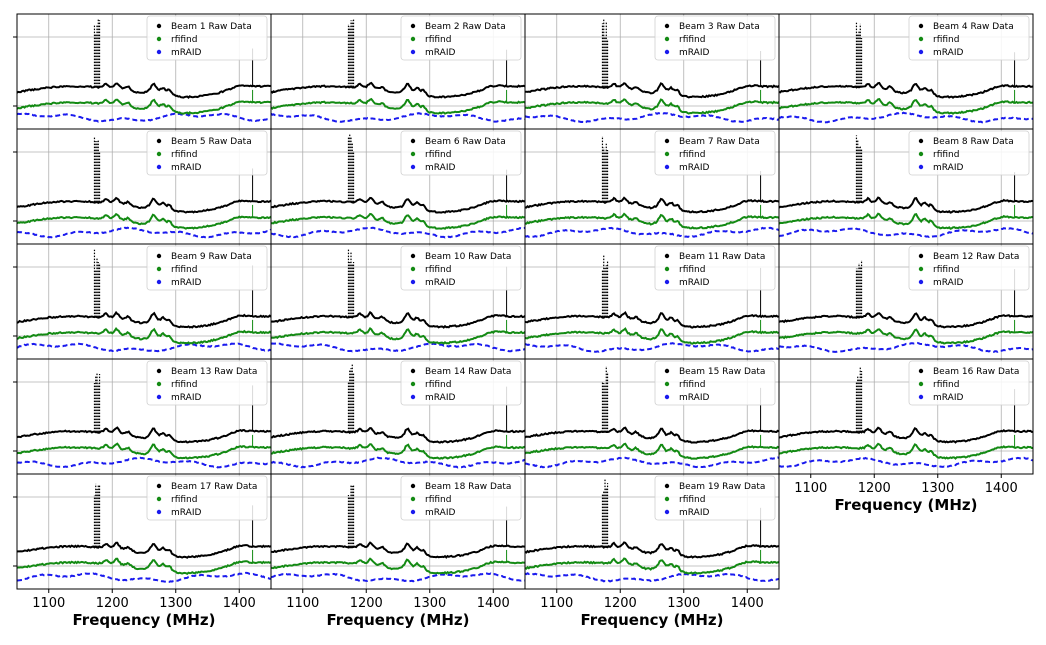 The image size is (1046, 645). What do you see at coordinates (874, 488) in the screenshot?
I see `x-tick-label: 1200` at bounding box center [874, 488].